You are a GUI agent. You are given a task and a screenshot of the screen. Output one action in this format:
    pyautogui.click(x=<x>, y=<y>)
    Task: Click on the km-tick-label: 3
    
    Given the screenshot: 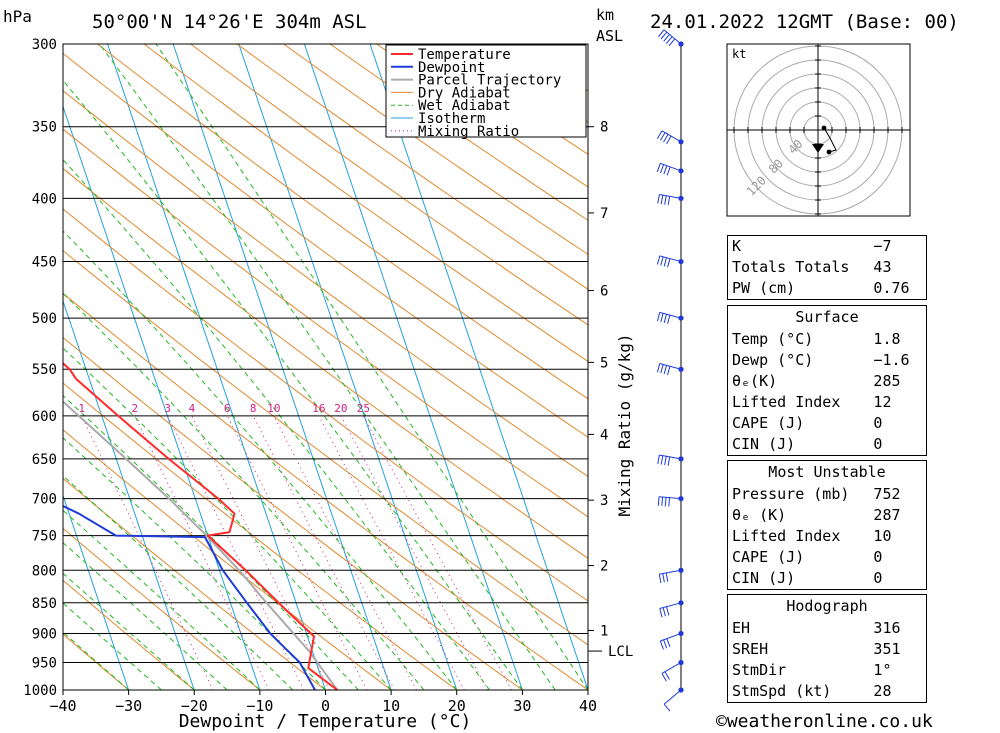 What is the action you would take?
    pyautogui.click(x=604, y=501)
    